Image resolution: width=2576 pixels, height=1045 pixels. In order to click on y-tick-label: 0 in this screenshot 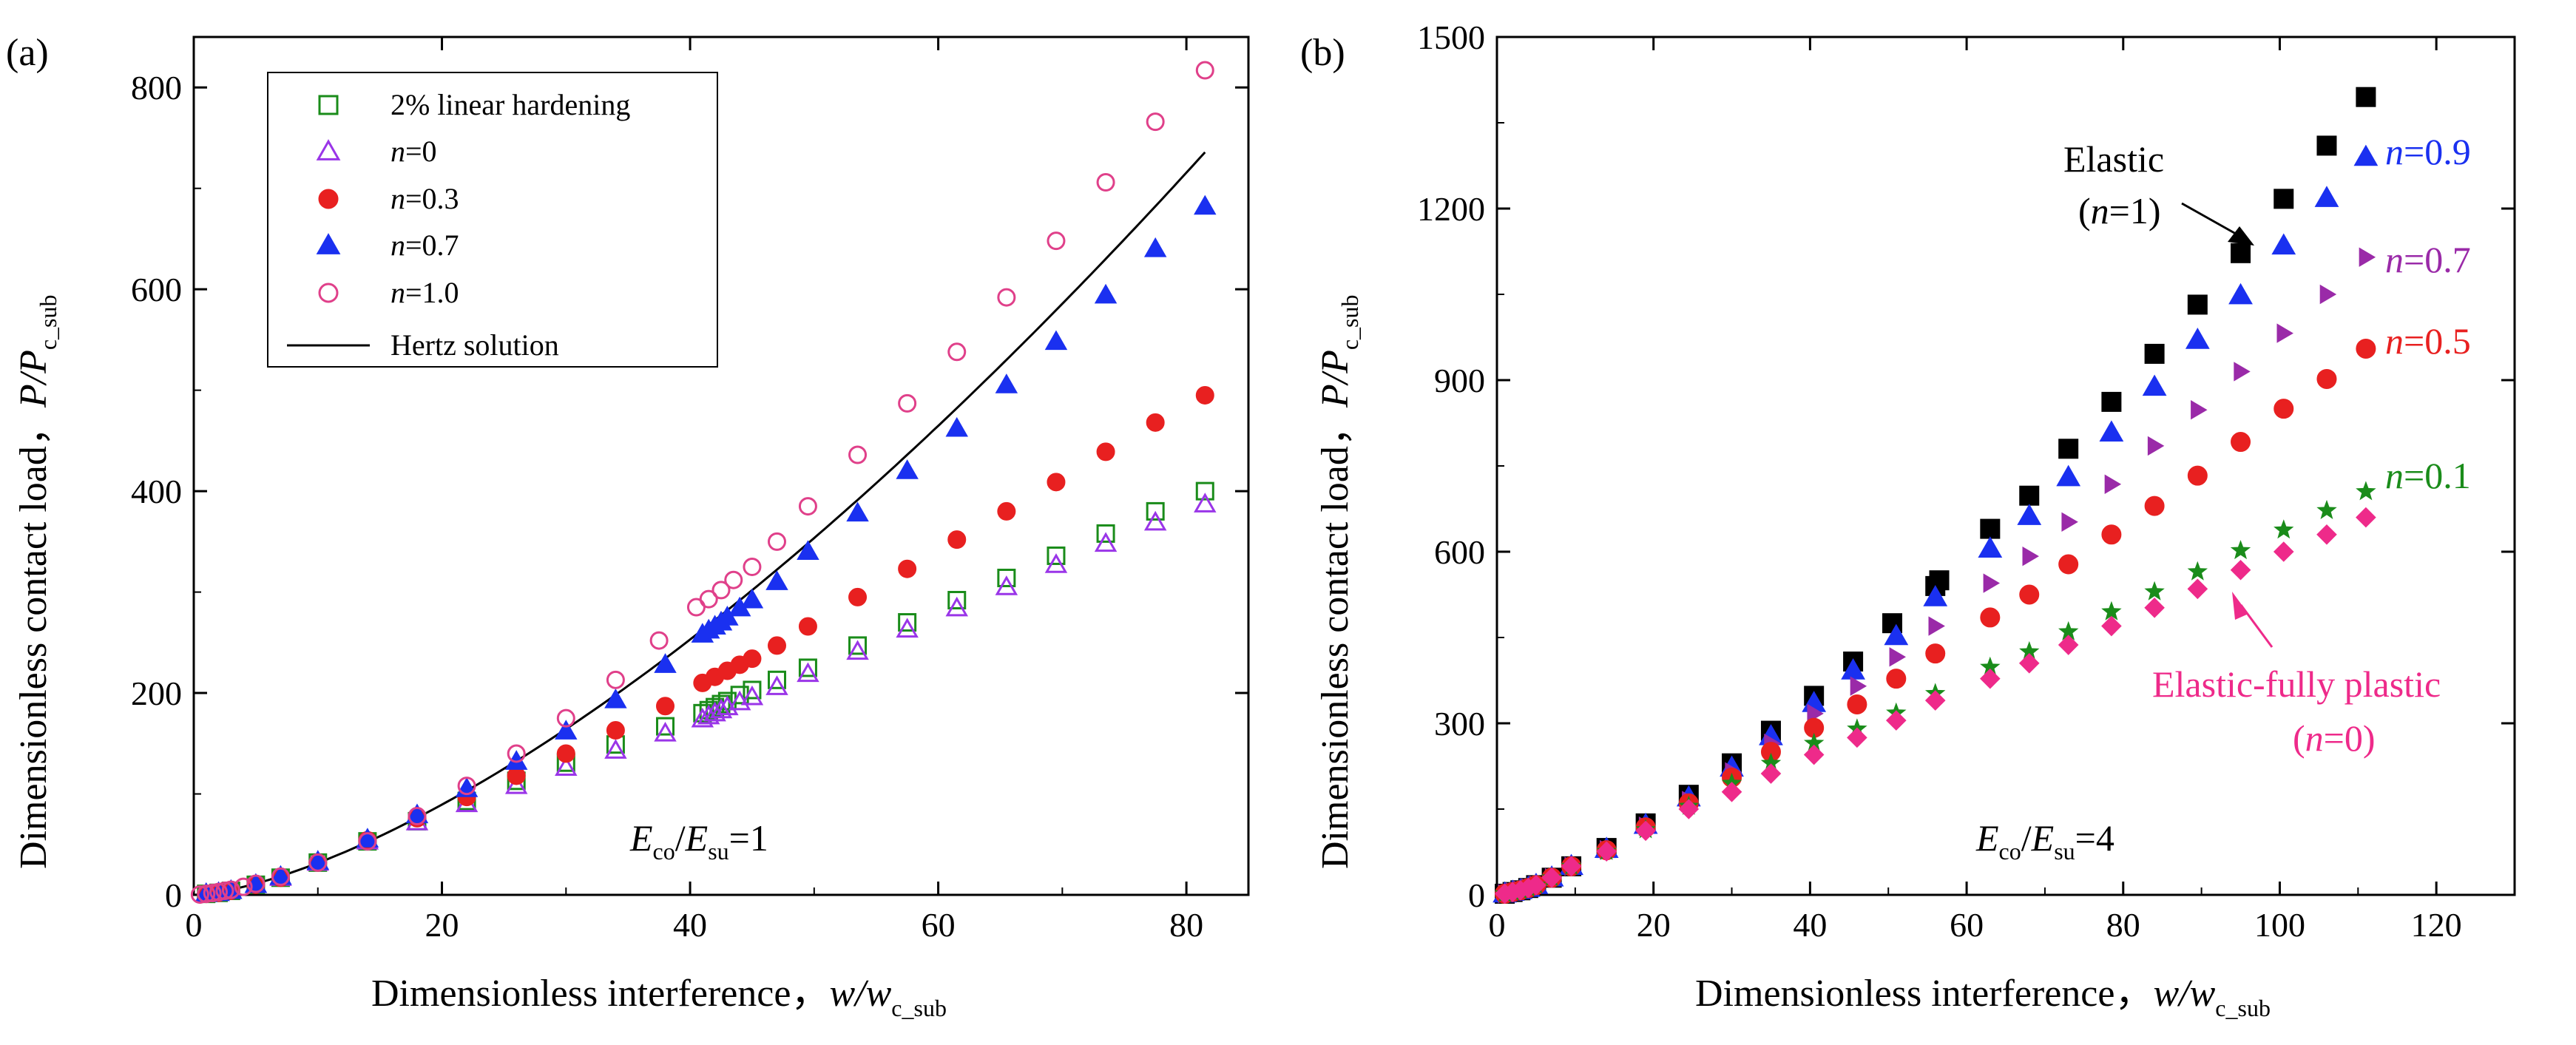, I will do `click(1476, 895)`.